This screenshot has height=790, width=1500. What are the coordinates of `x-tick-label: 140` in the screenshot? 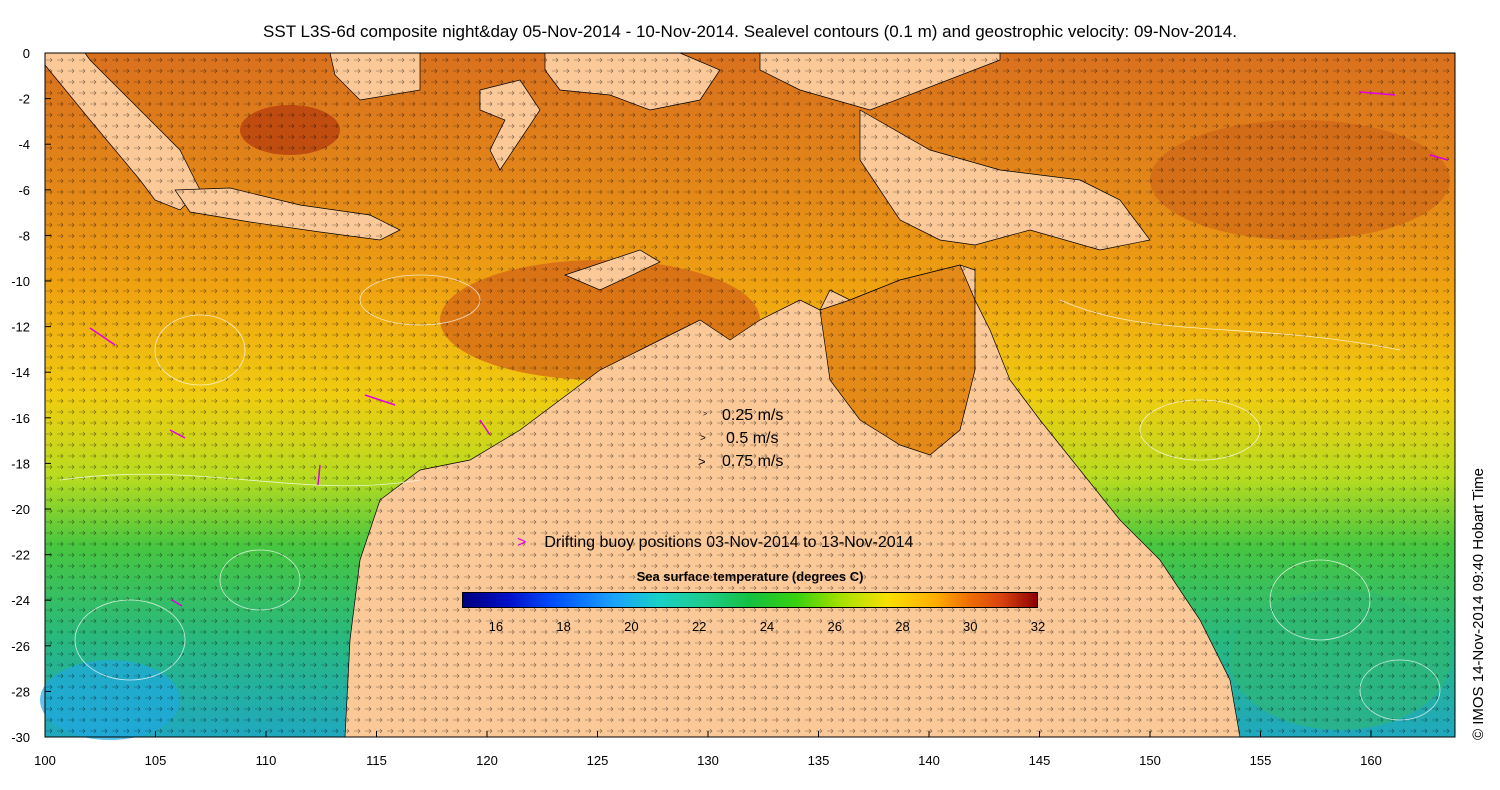 It's located at (929, 760).